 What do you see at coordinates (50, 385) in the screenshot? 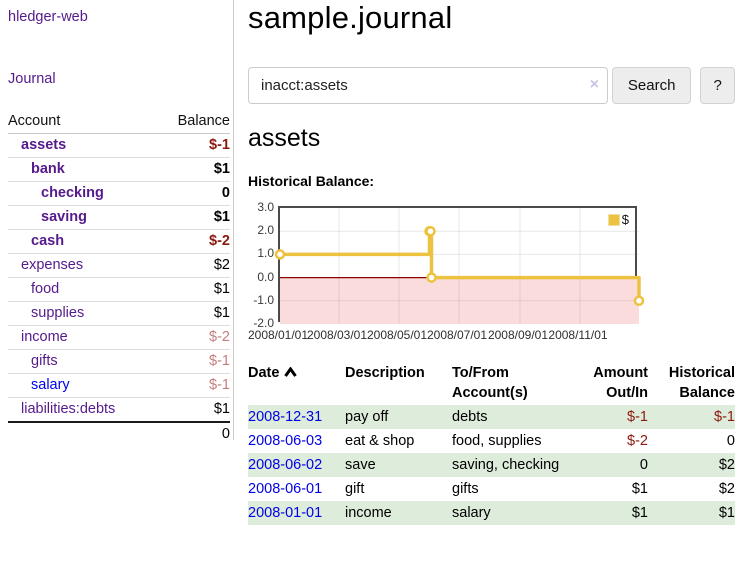
I see `account-link: salary` at bounding box center [50, 385].